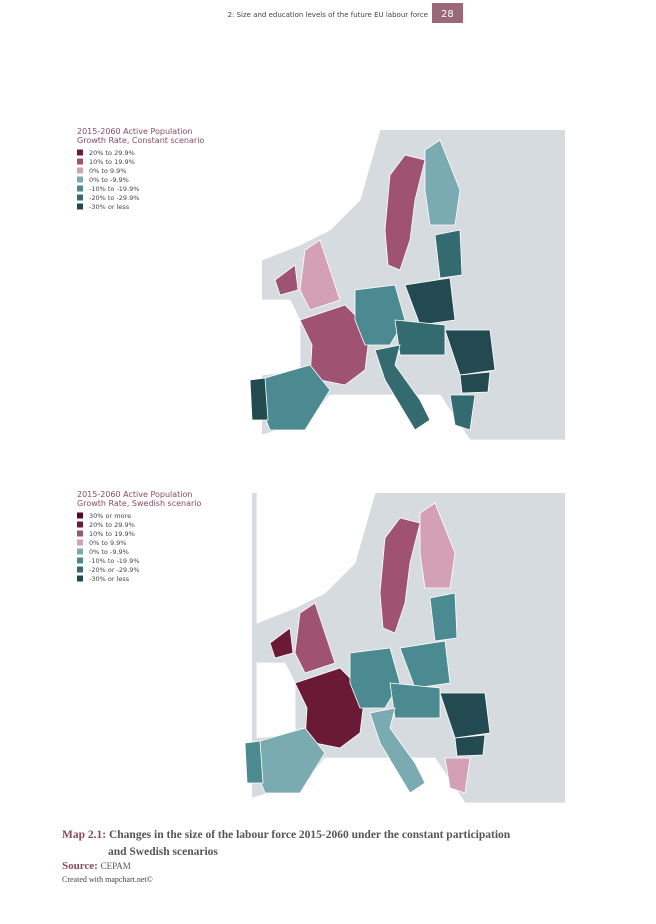  I want to click on legend-title: Growth Rate, Constant scenario, so click(140, 140).